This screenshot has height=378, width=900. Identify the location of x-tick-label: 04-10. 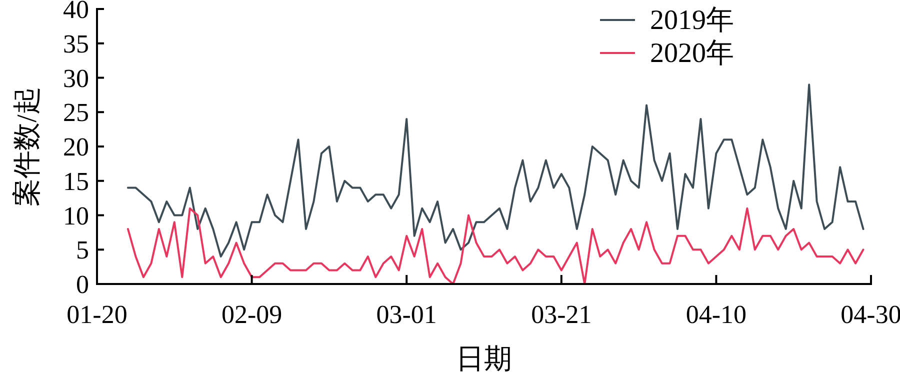
(716, 314).